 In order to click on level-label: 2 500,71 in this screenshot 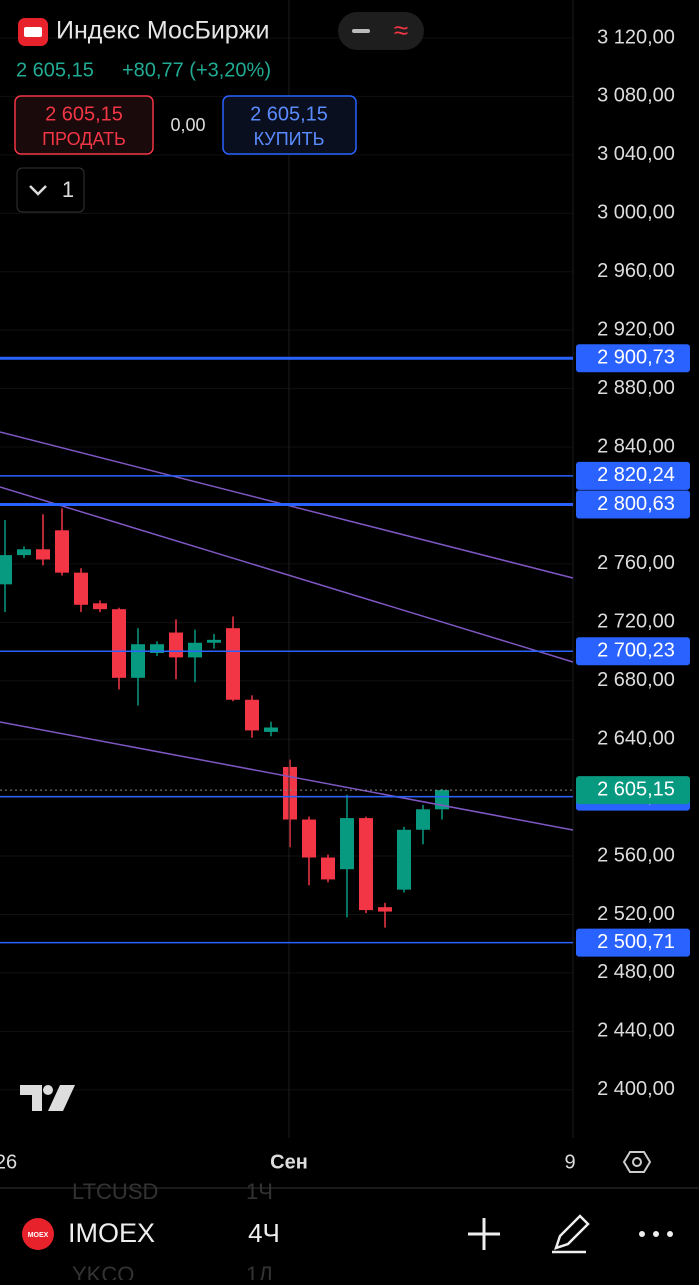, I will do `click(636, 942)`.